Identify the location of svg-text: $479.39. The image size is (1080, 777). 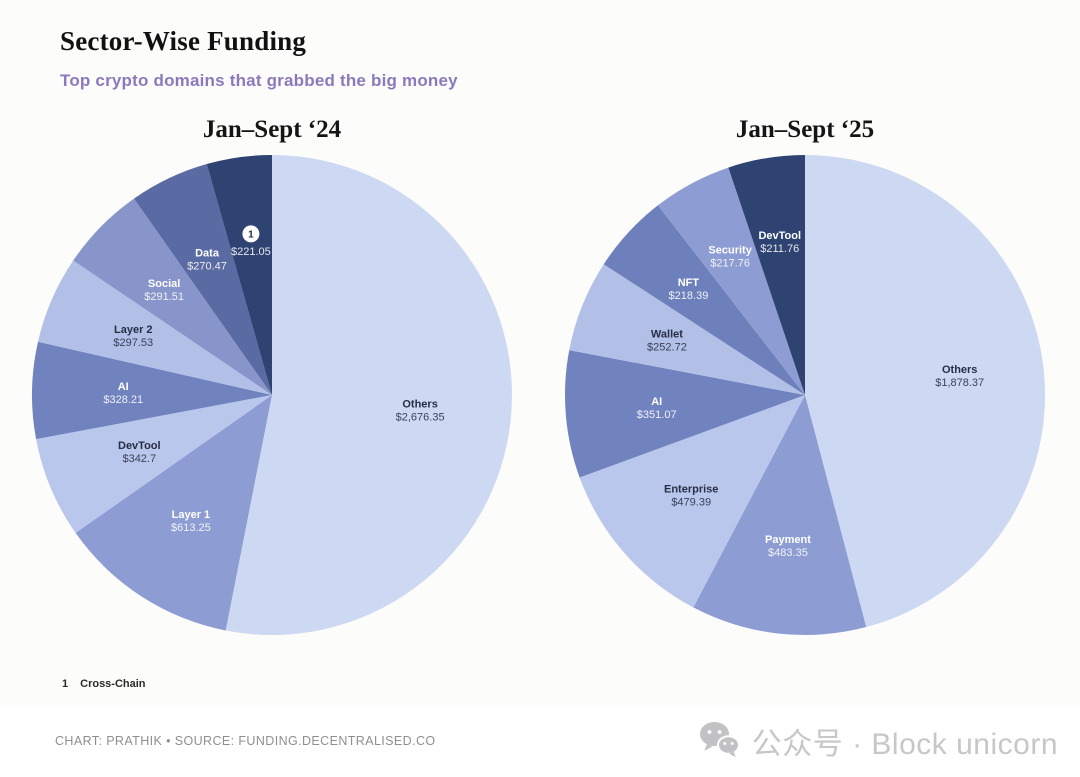
(691, 503).